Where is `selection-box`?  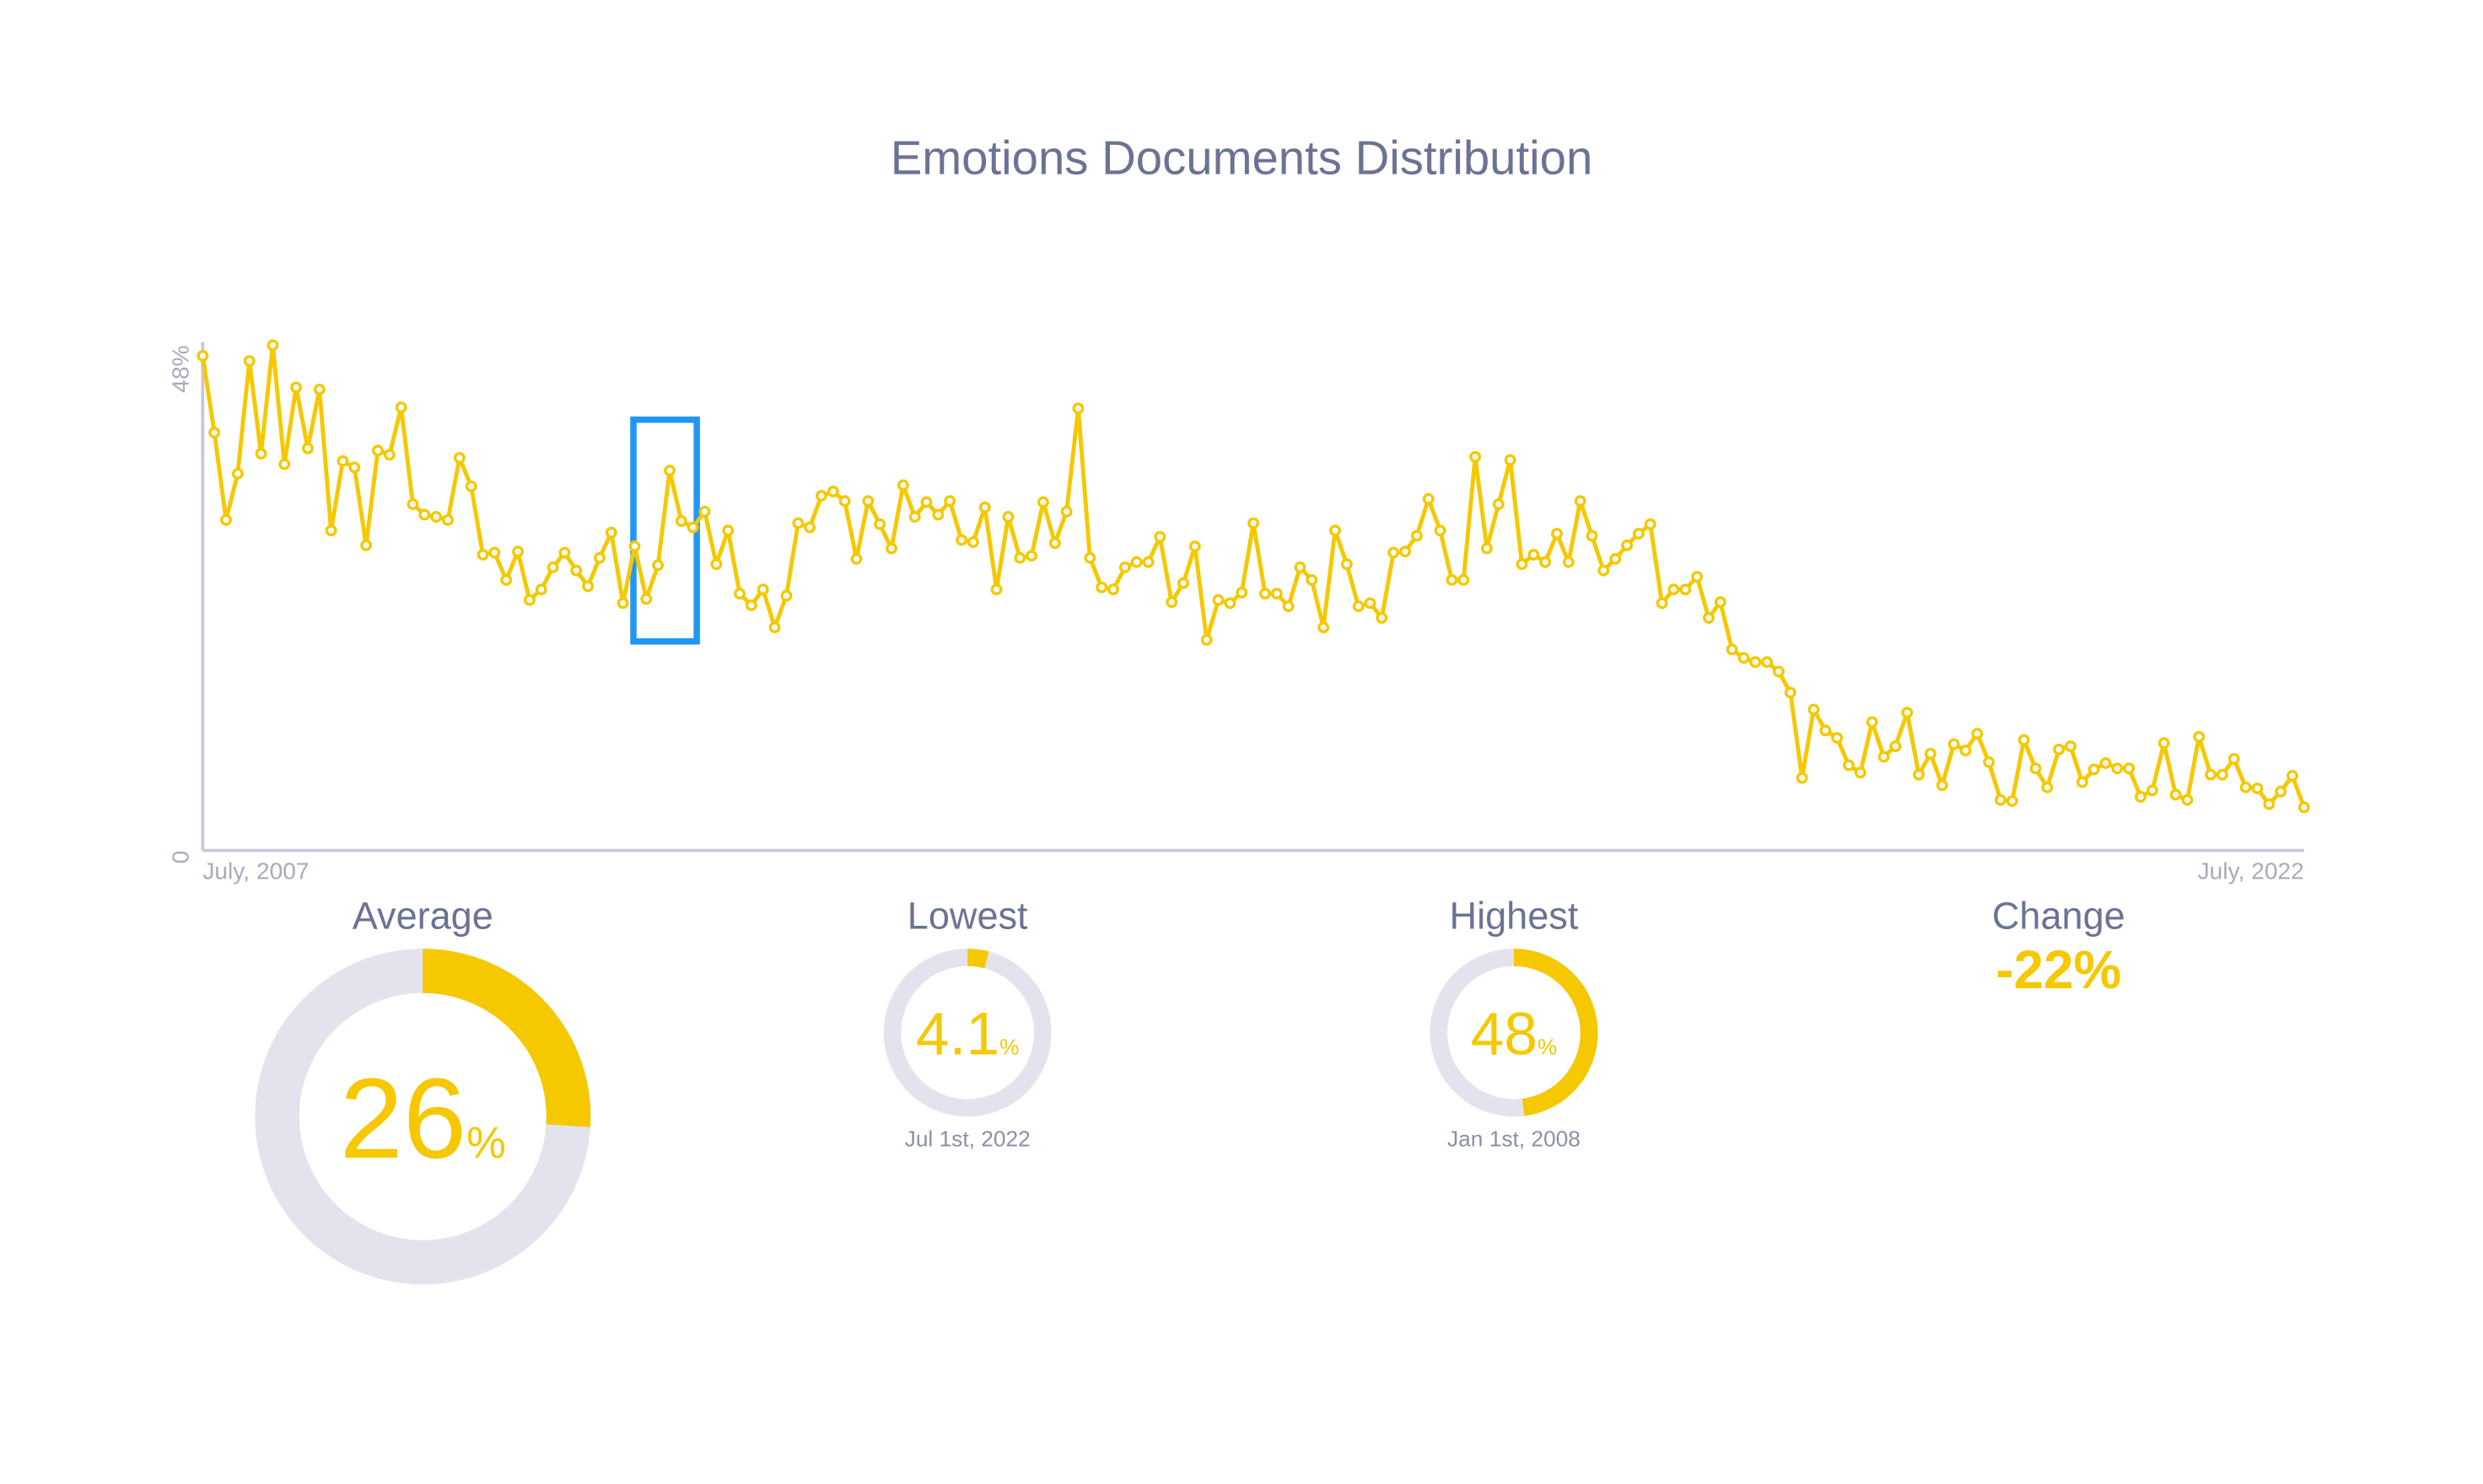
selection-box is located at coordinates (665, 531).